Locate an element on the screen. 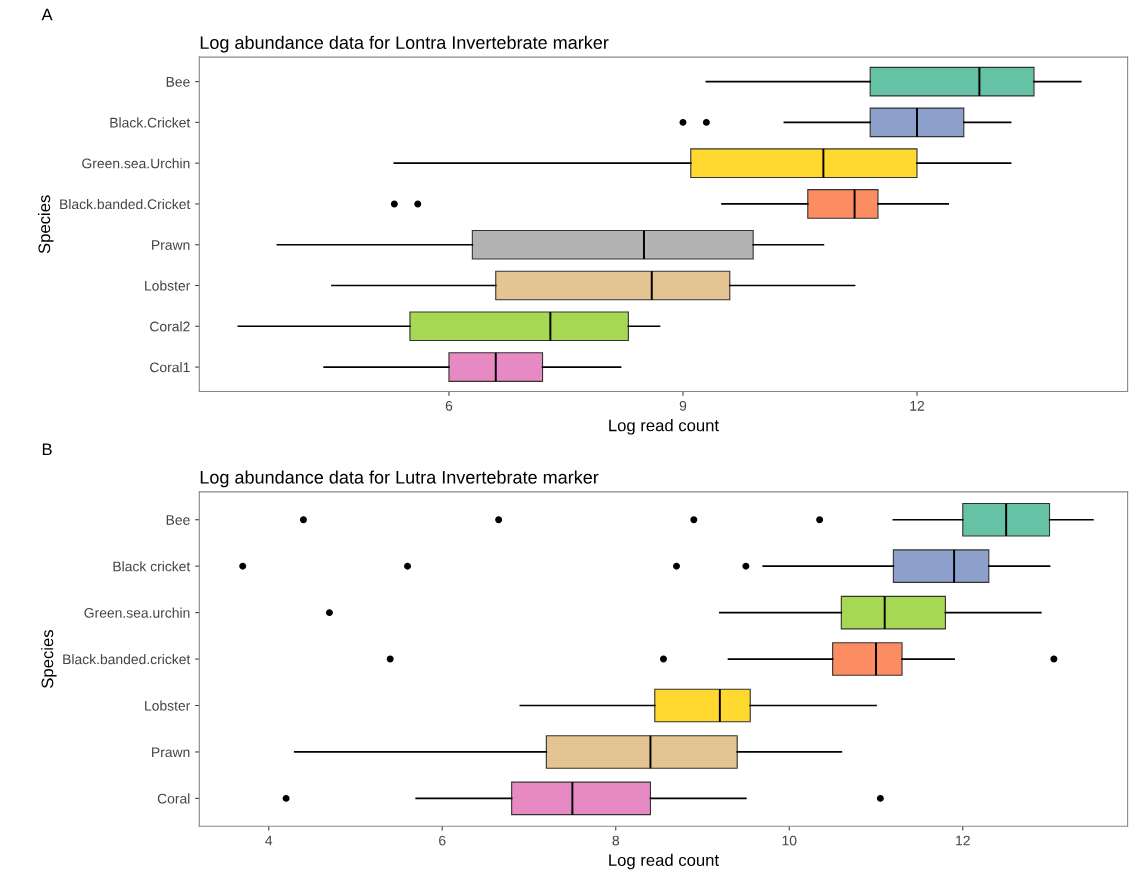 The image size is (1139, 879). x-tick-label: 9 is located at coordinates (683, 405).